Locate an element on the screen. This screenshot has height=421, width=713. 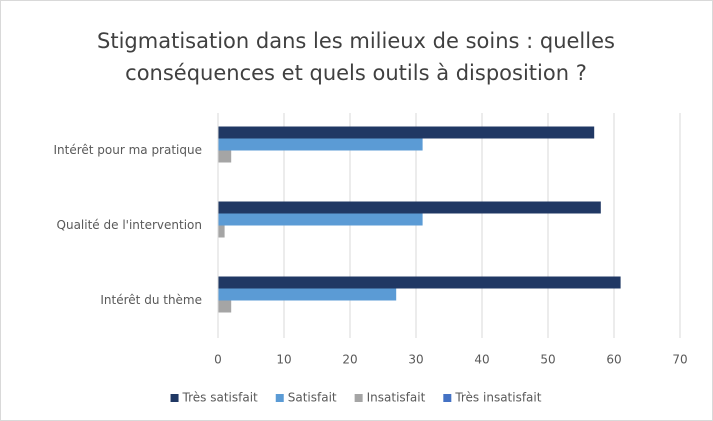
x-tick-label: 30 is located at coordinates (415, 360).